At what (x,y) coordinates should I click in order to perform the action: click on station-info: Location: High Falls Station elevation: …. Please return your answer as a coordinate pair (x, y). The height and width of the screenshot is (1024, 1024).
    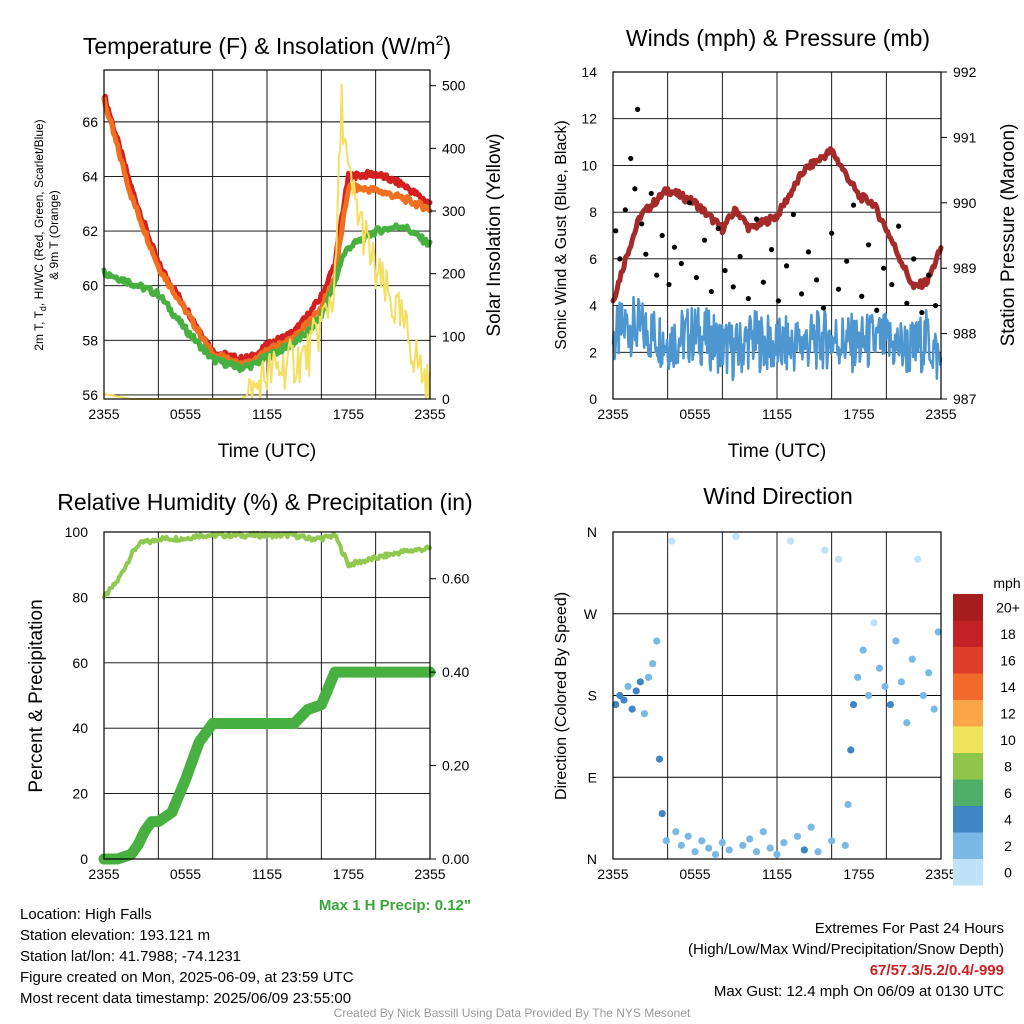
    Looking at the image, I should click on (187, 956).